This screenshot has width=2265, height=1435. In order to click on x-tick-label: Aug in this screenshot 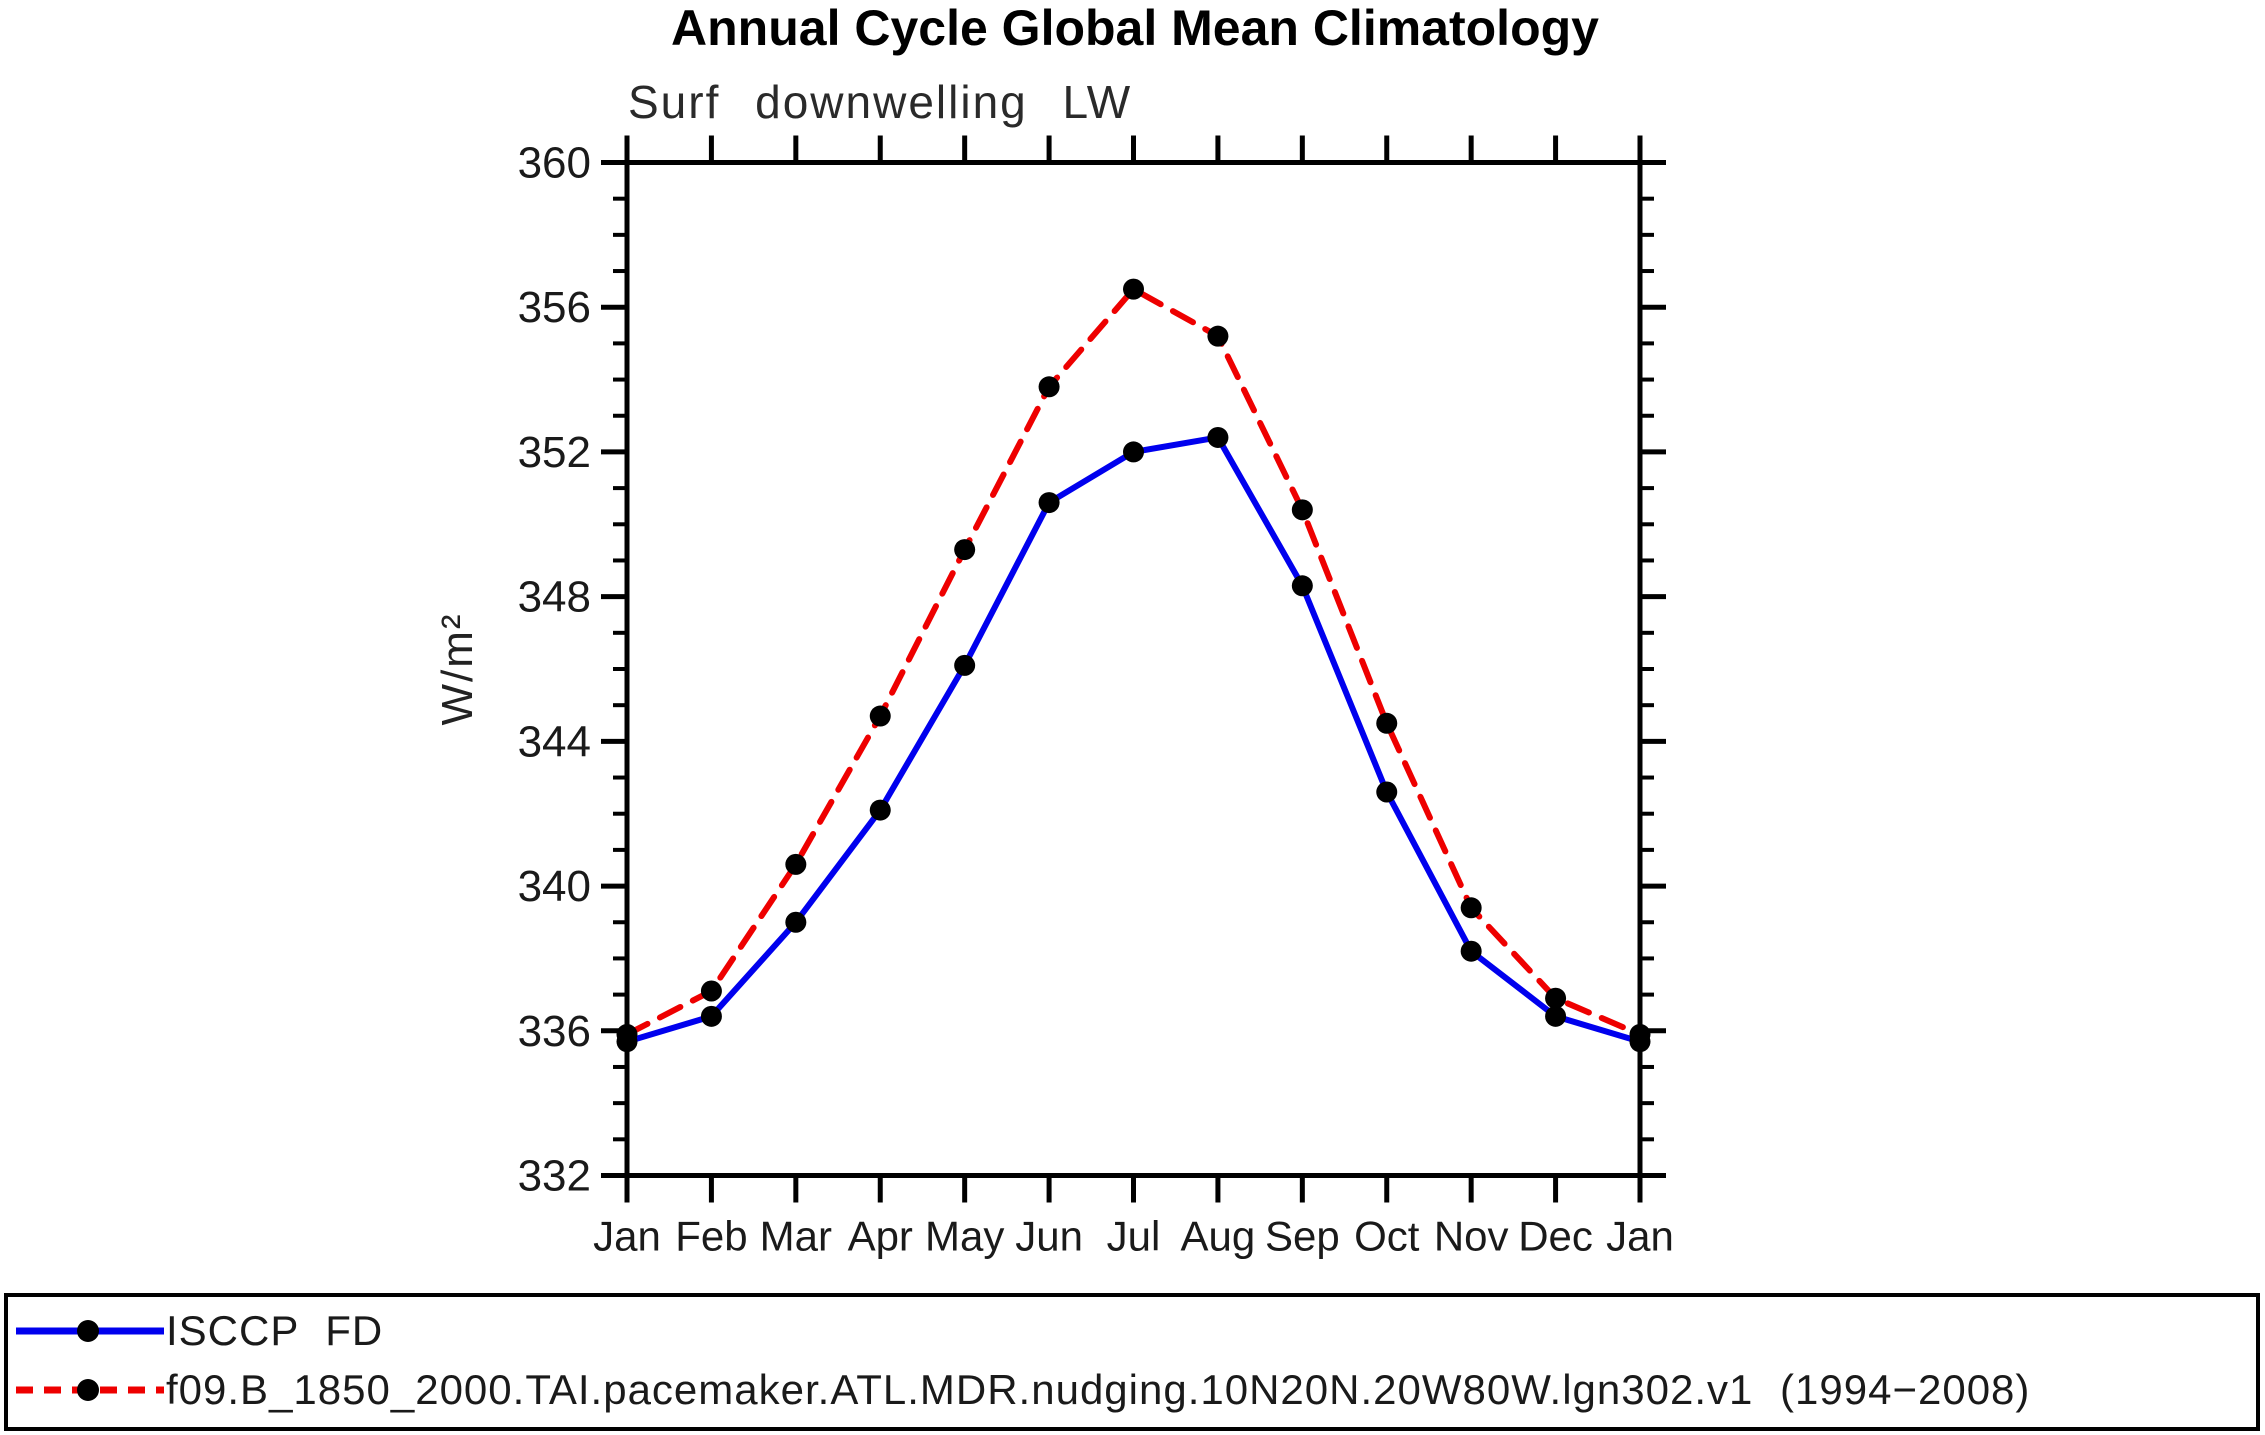, I will do `click(1218, 1236)`.